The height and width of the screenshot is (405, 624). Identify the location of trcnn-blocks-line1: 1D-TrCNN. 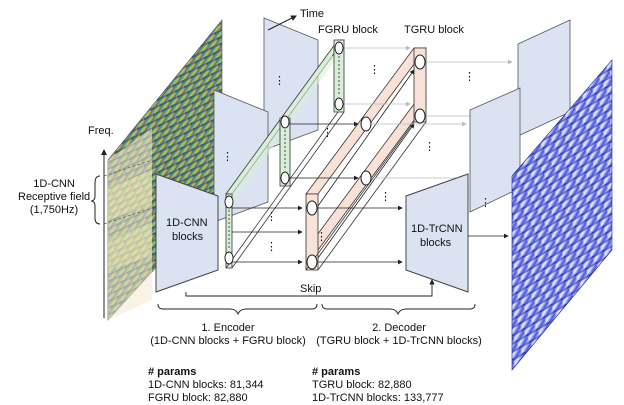
(437, 229).